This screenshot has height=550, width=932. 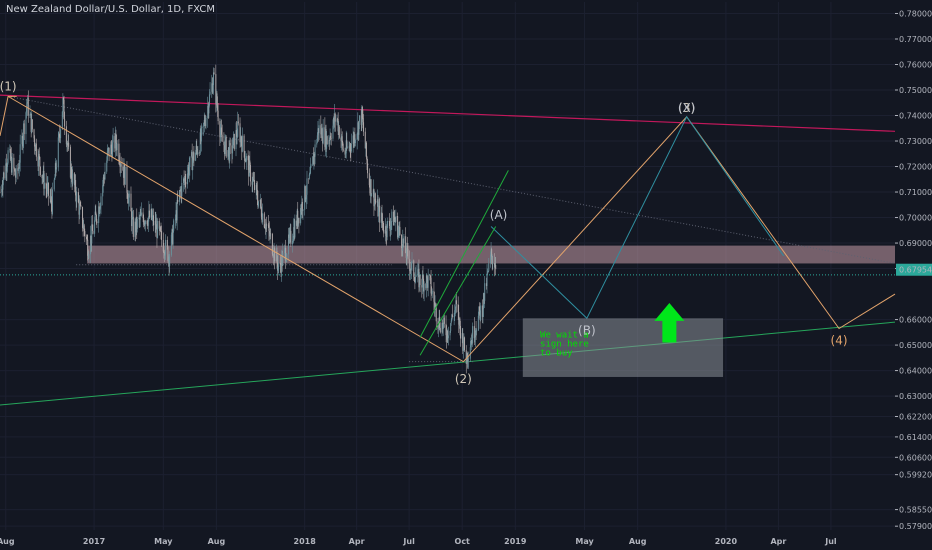 I want to click on support-trendline, so click(x=448, y=363).